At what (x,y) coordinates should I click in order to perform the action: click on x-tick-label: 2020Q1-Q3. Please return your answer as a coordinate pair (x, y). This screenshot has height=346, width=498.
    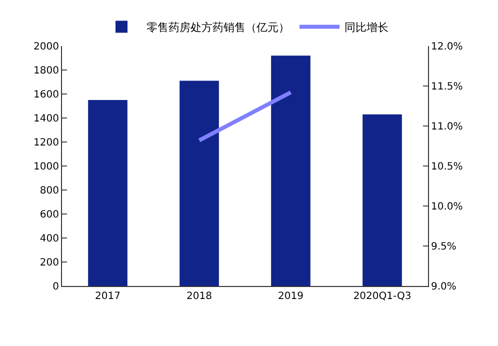
    Looking at the image, I should click on (382, 296).